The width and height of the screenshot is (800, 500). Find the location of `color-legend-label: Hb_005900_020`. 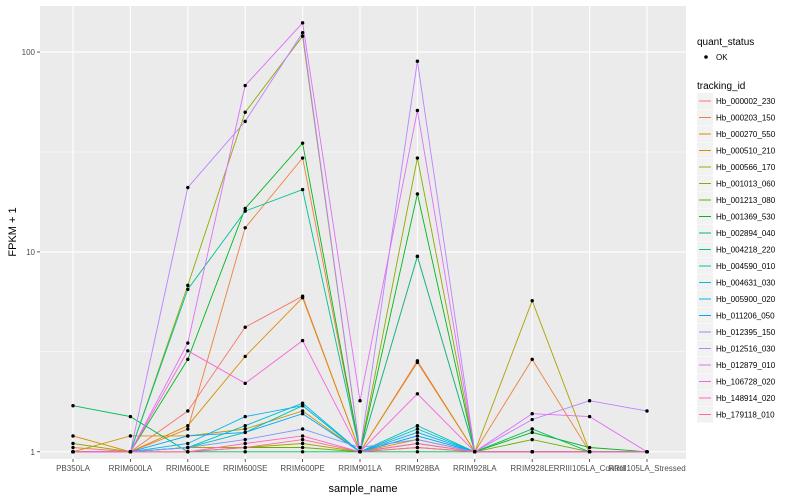

color-legend-label: Hb_005900_020 is located at coordinates (746, 299).